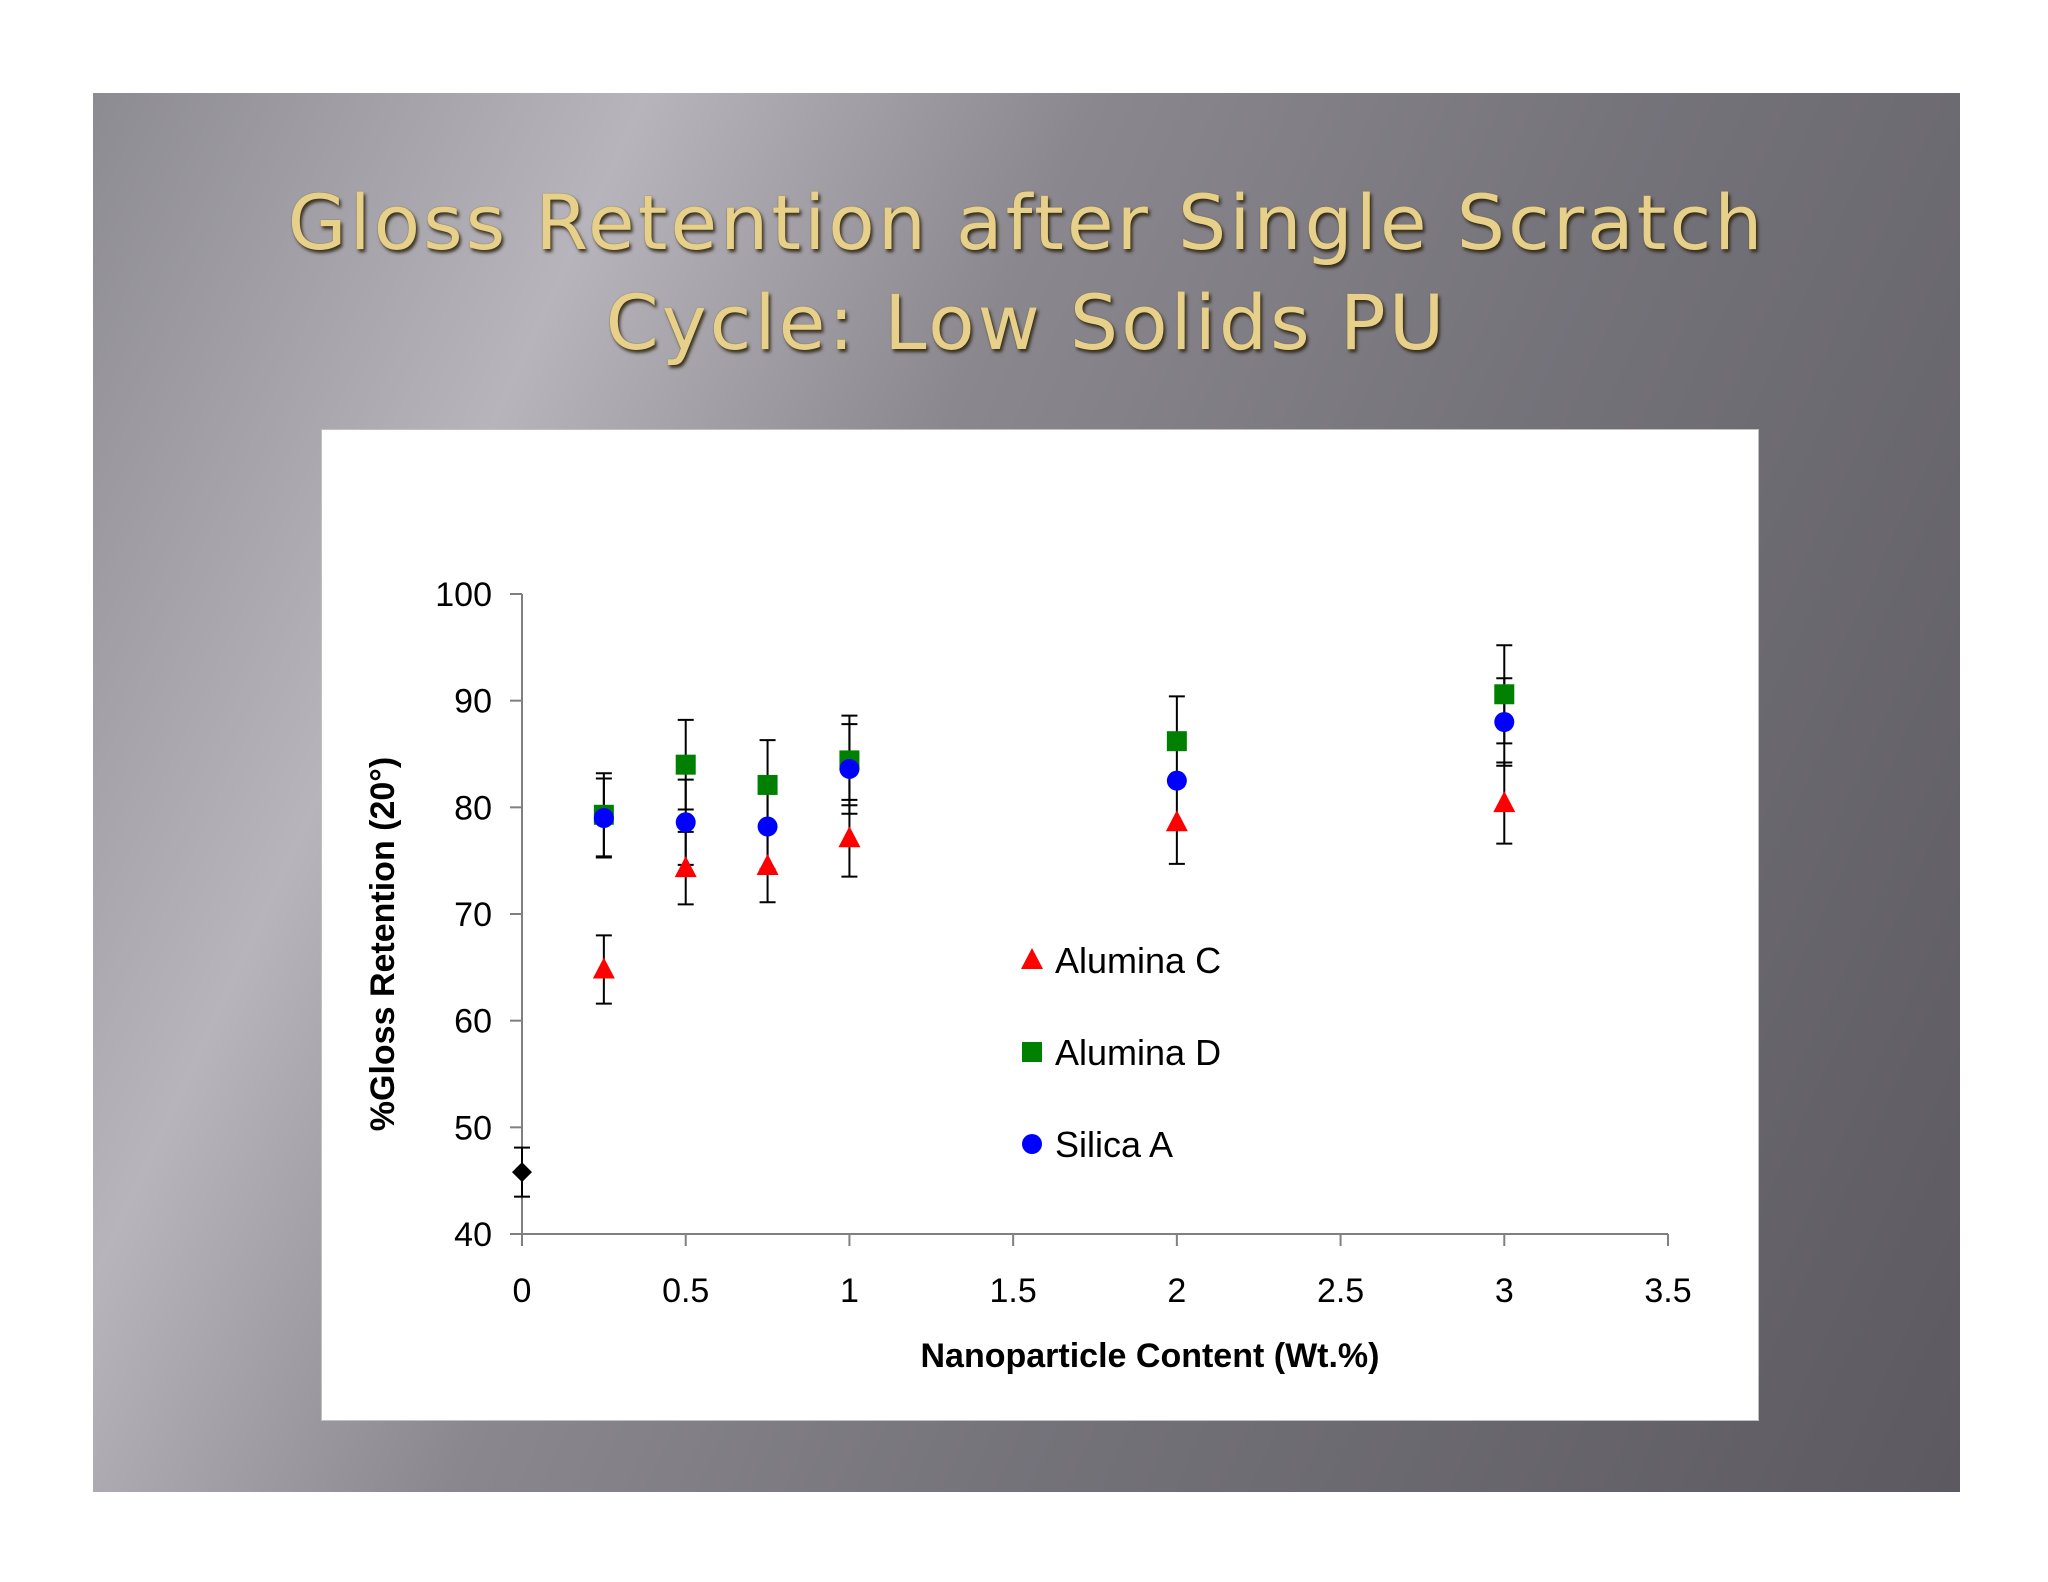 This screenshot has width=2048, height=1582. What do you see at coordinates (1176, 1291) in the screenshot?
I see `x-tick-label: 2` at bounding box center [1176, 1291].